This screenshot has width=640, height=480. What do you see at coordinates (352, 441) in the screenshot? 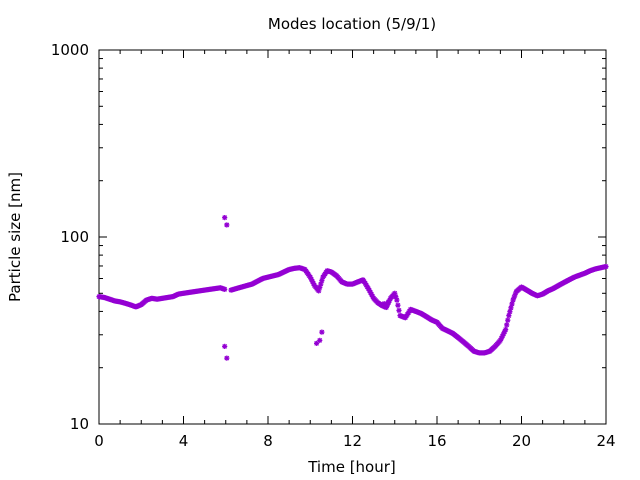
I see `x-tick-label: 12` at bounding box center [352, 441].